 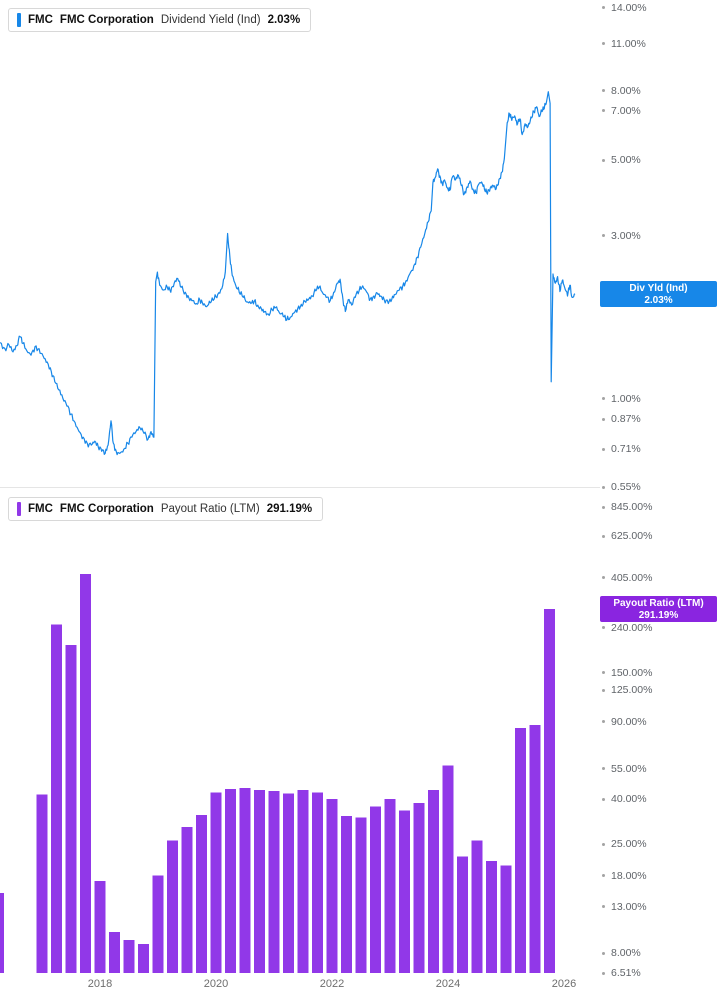 What do you see at coordinates (626, 235) in the screenshot?
I see `tick-label: 3.00%` at bounding box center [626, 235].